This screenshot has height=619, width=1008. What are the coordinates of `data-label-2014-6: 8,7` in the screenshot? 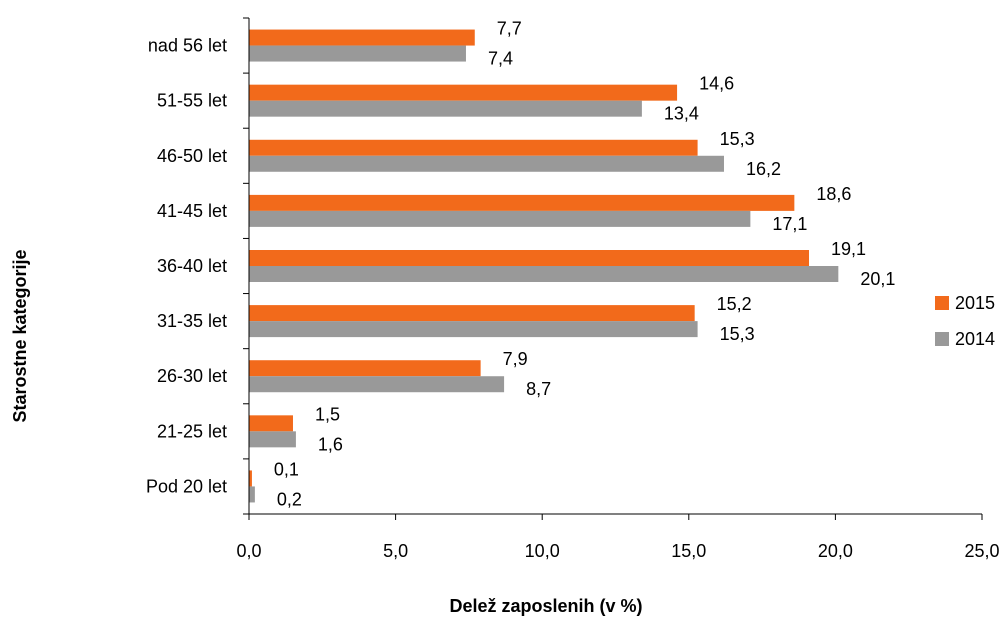 It's located at (538, 389).